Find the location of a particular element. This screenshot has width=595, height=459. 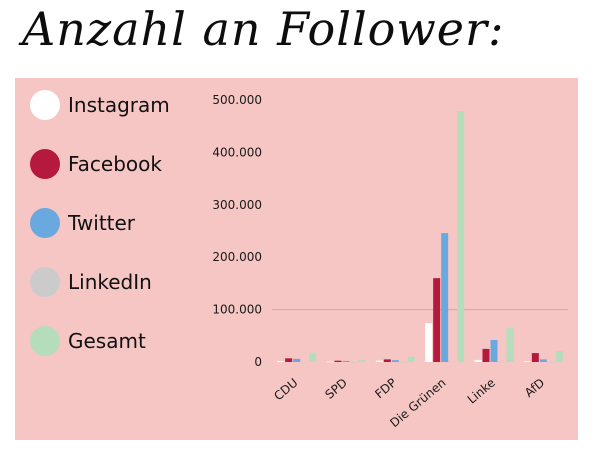

bar-twitter-fdp is located at coordinates (395, 361).